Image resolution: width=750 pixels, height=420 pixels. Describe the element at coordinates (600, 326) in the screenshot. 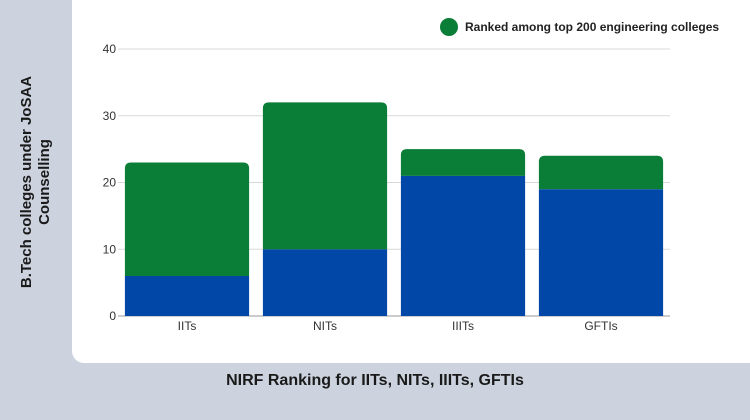

I see `x-tick-label: GFTIs` at that location.